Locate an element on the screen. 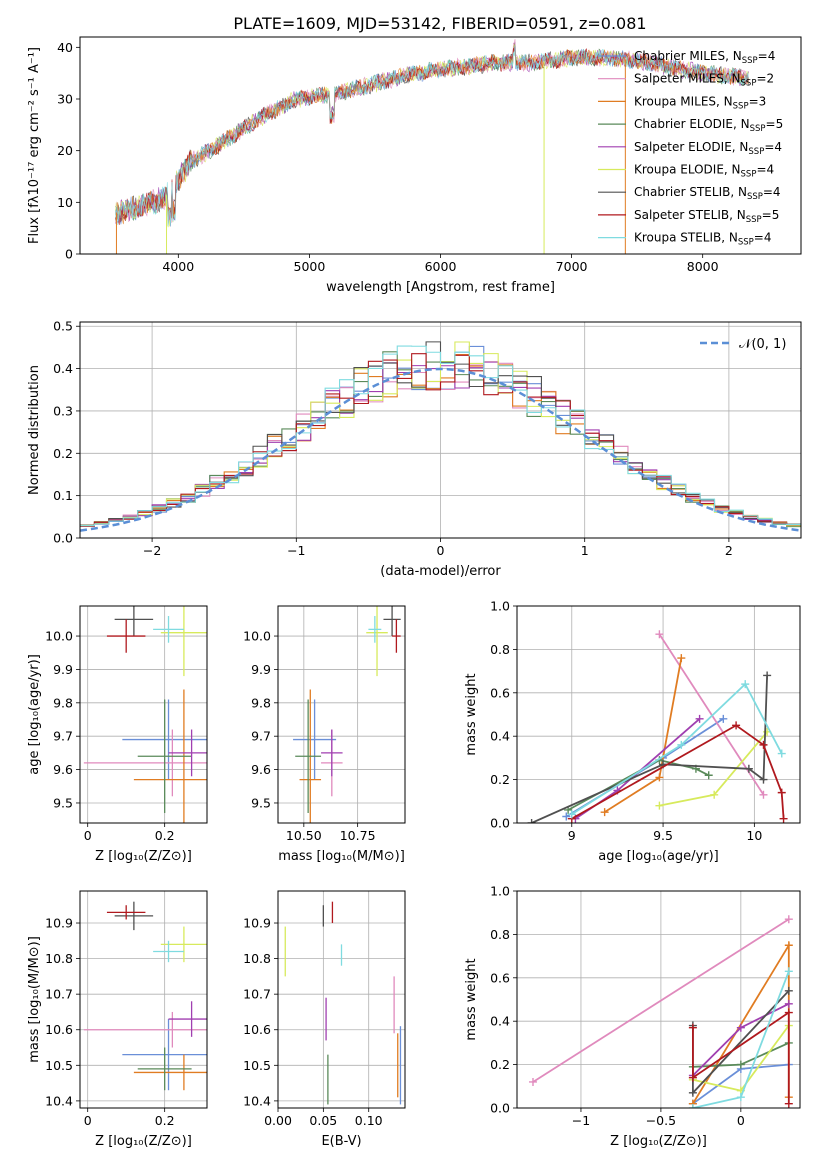 This screenshot has height=1170, width=819. y-tick-label: 10.0 is located at coordinates (257, 636).